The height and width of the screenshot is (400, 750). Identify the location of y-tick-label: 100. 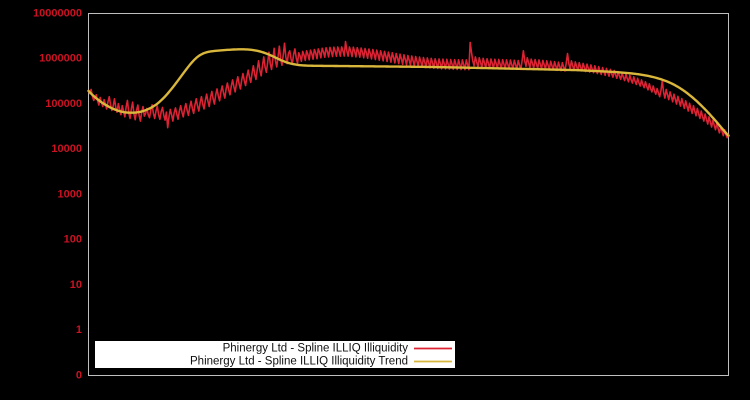
(73, 240).